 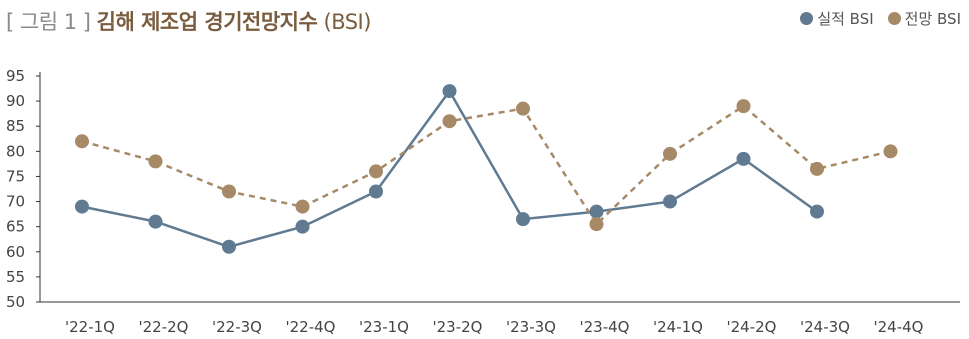 I want to click on title-bracket-open: [, so click(x=10, y=22).